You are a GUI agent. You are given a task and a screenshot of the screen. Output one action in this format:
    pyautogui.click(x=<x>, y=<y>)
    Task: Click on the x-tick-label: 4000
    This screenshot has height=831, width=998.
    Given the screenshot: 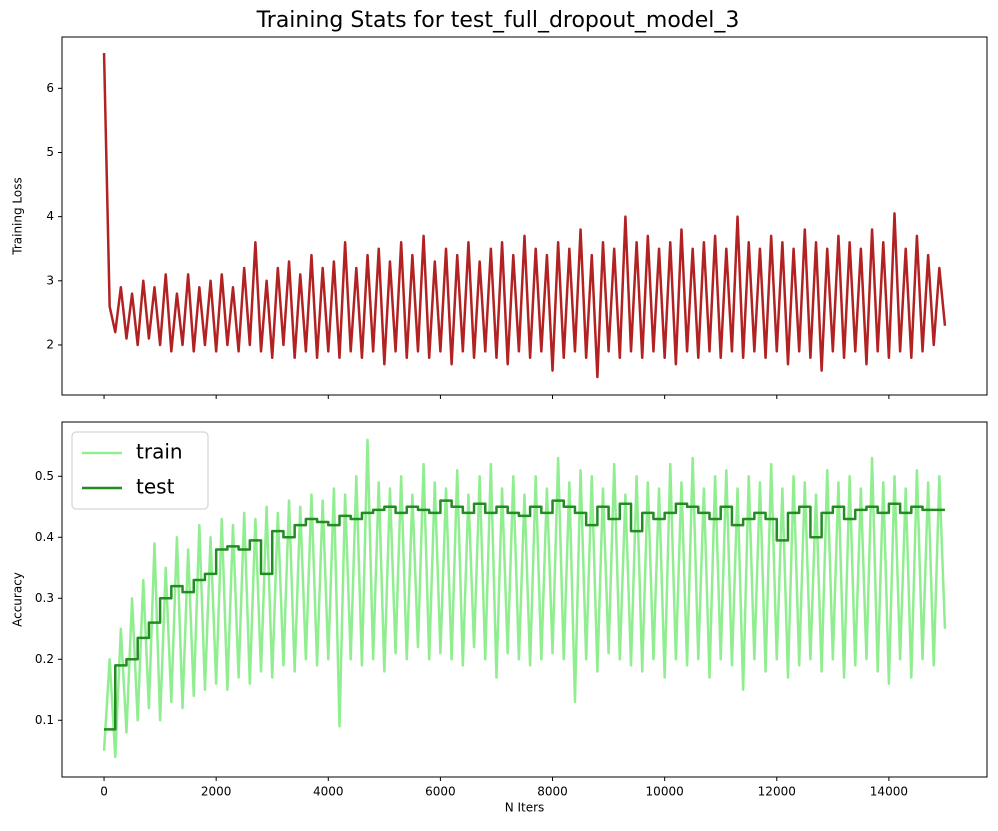 What is the action you would take?
    pyautogui.click(x=328, y=792)
    